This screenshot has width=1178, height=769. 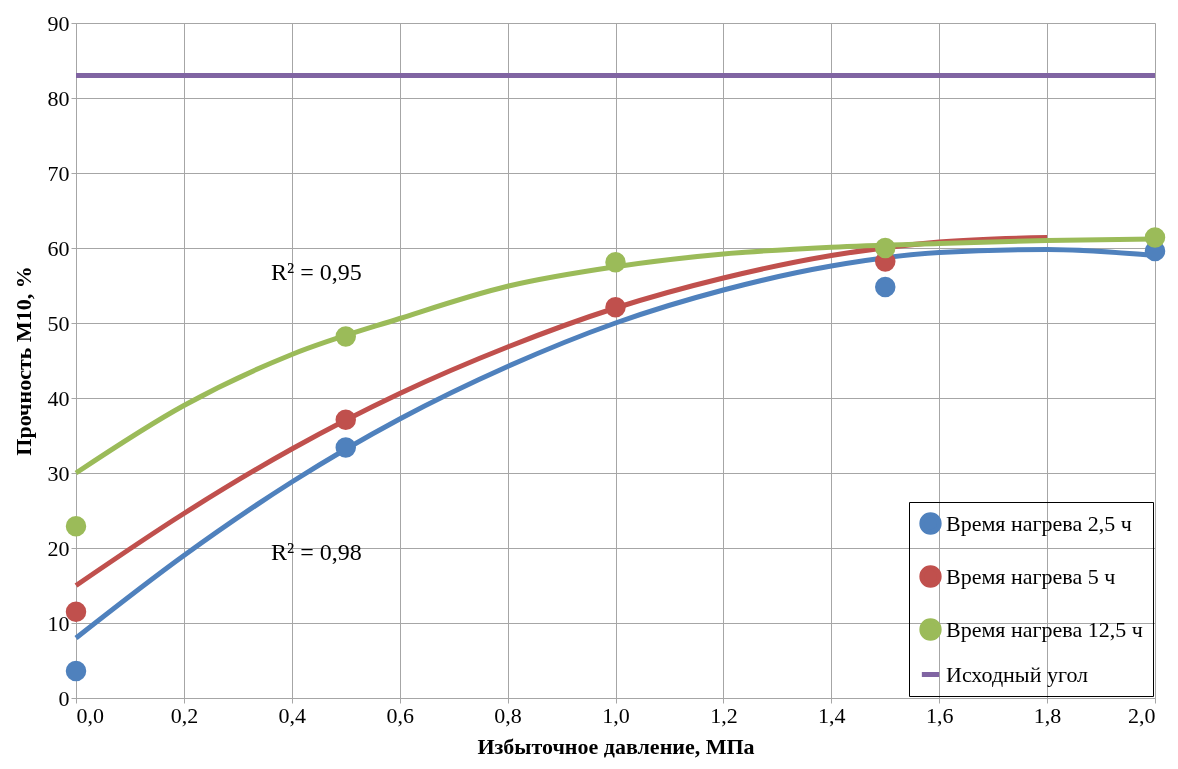 I want to click on y-axis-title: Прочность М10, %, so click(x=23, y=361).